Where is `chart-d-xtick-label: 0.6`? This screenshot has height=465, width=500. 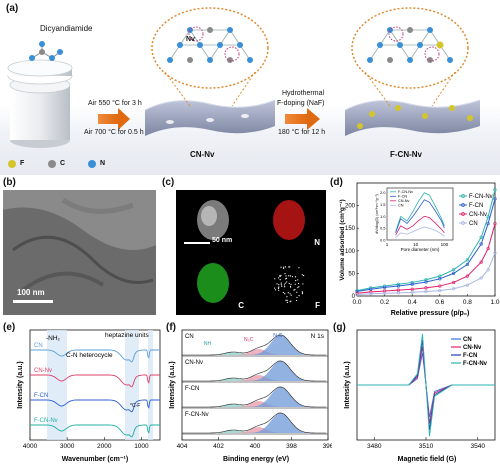
chart-d-xtick-label: 0.6 is located at coordinates (439, 302).